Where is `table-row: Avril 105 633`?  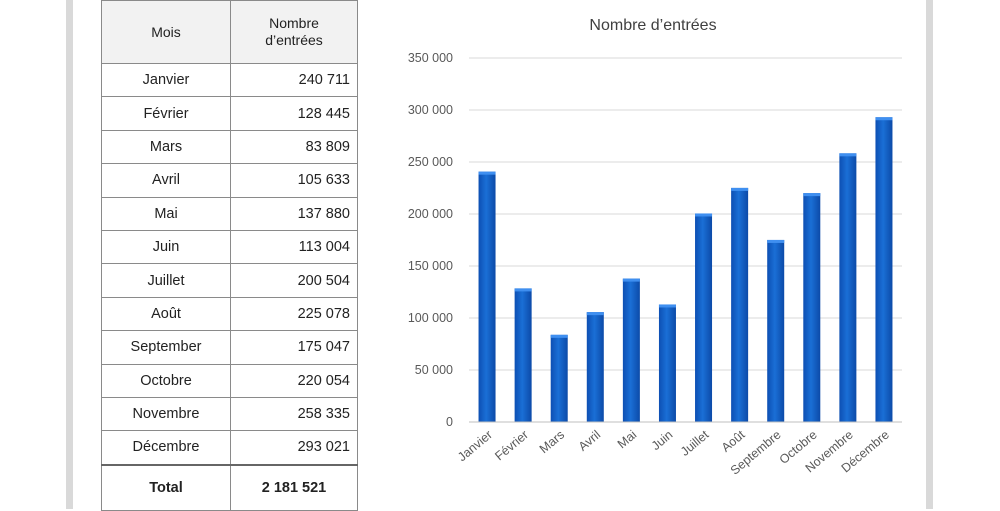
table-row: Avril 105 633 is located at coordinates (229, 180).